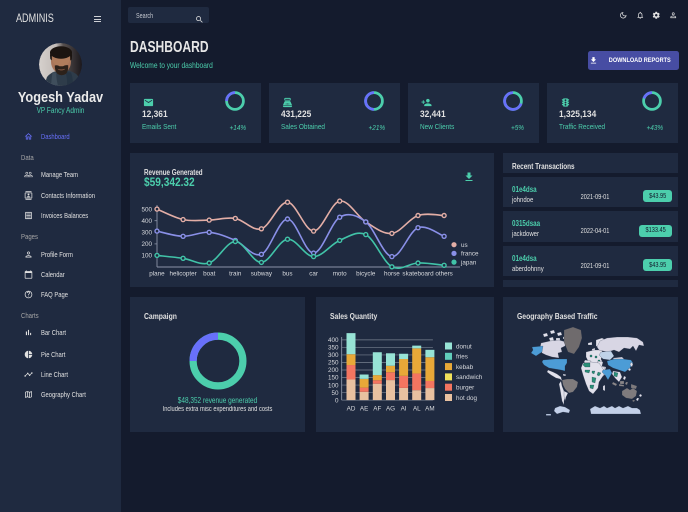  What do you see at coordinates (146, 209) in the screenshot?
I see `svg-text: 500` at bounding box center [146, 209].